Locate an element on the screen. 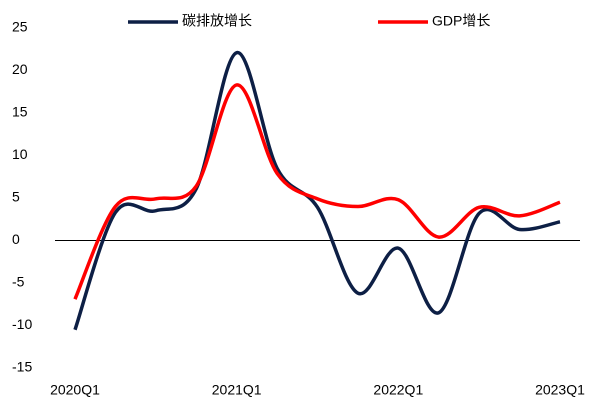 The height and width of the screenshot is (401, 590). x-tick-label: 2020Q1 is located at coordinates (75, 390).